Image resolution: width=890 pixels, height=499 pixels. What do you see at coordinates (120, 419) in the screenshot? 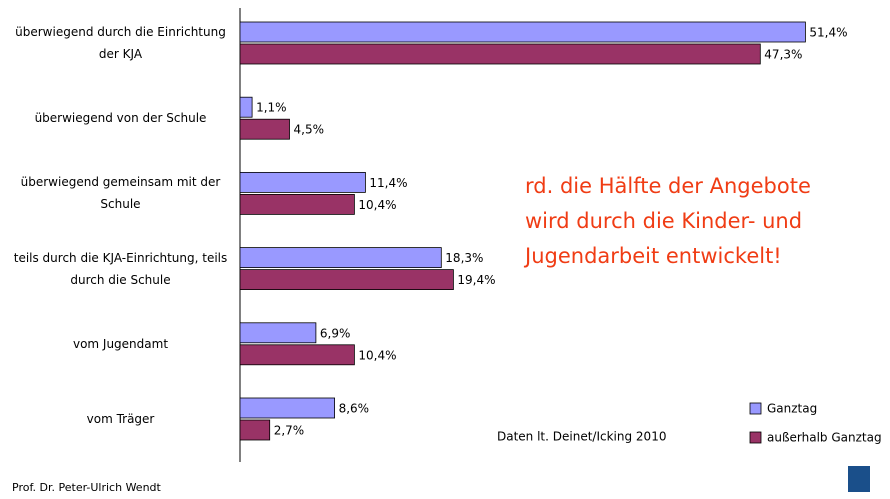
I see `category-label: vom Träger` at bounding box center [120, 419].